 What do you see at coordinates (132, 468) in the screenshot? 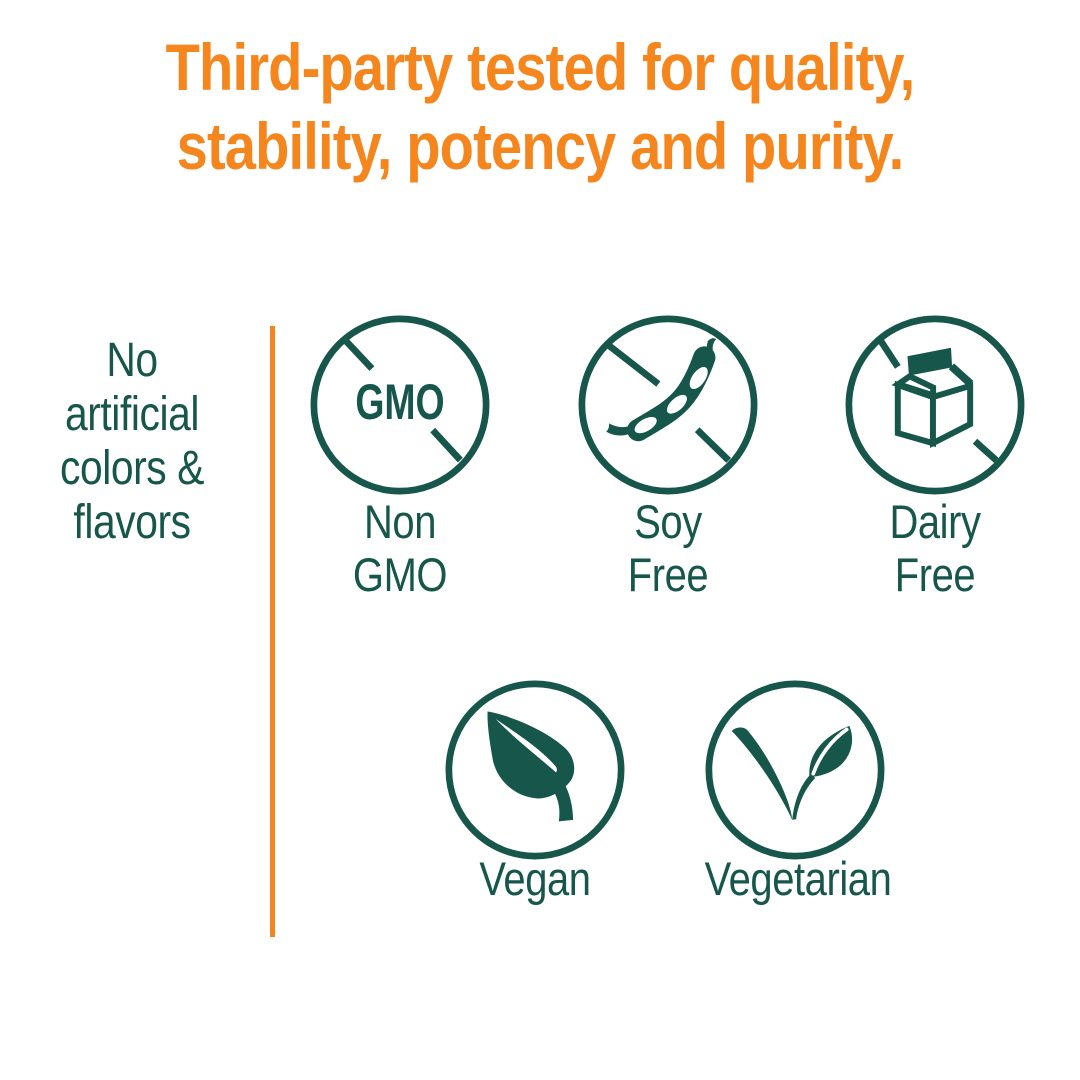
I see `note-line: colors &` at bounding box center [132, 468].